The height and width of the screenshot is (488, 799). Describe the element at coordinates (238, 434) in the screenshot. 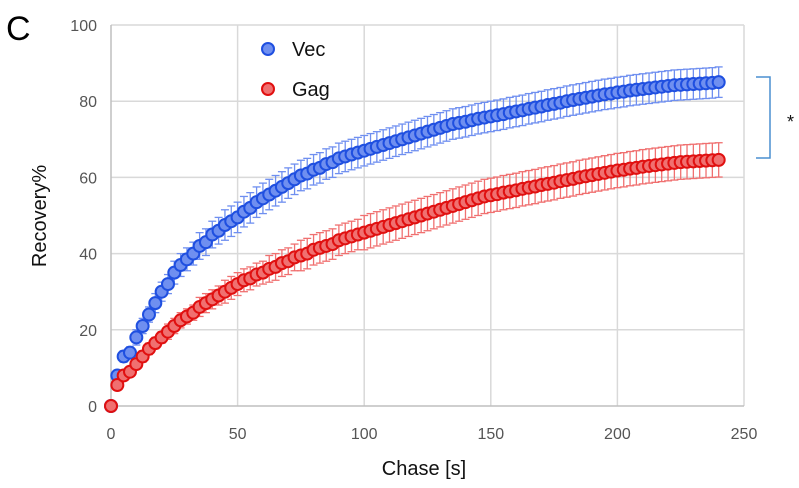

I see `x-tick-label: 50` at that location.